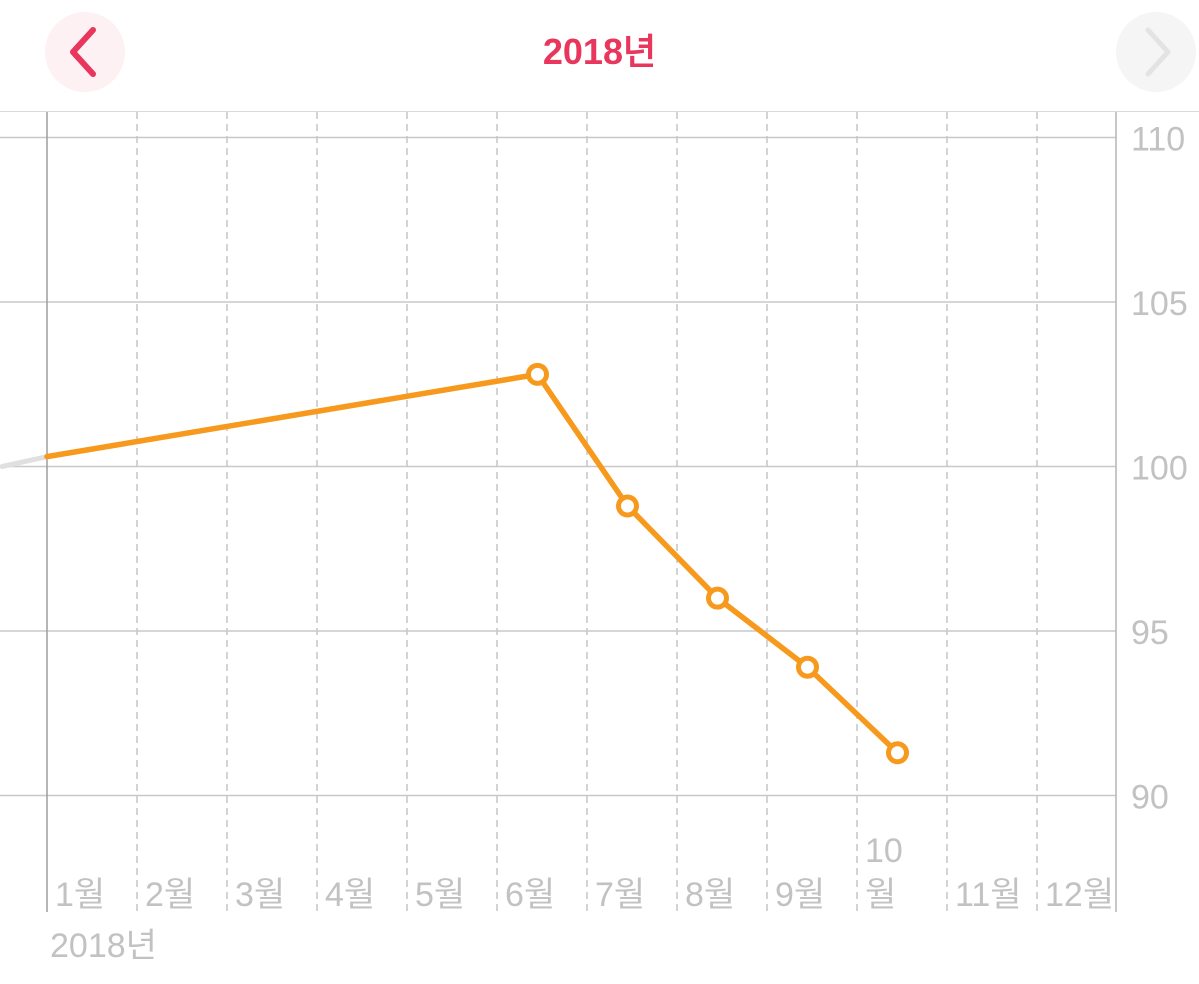  What do you see at coordinates (884, 873) in the screenshot?
I see `x-tick-label: 10 월` at bounding box center [884, 873].